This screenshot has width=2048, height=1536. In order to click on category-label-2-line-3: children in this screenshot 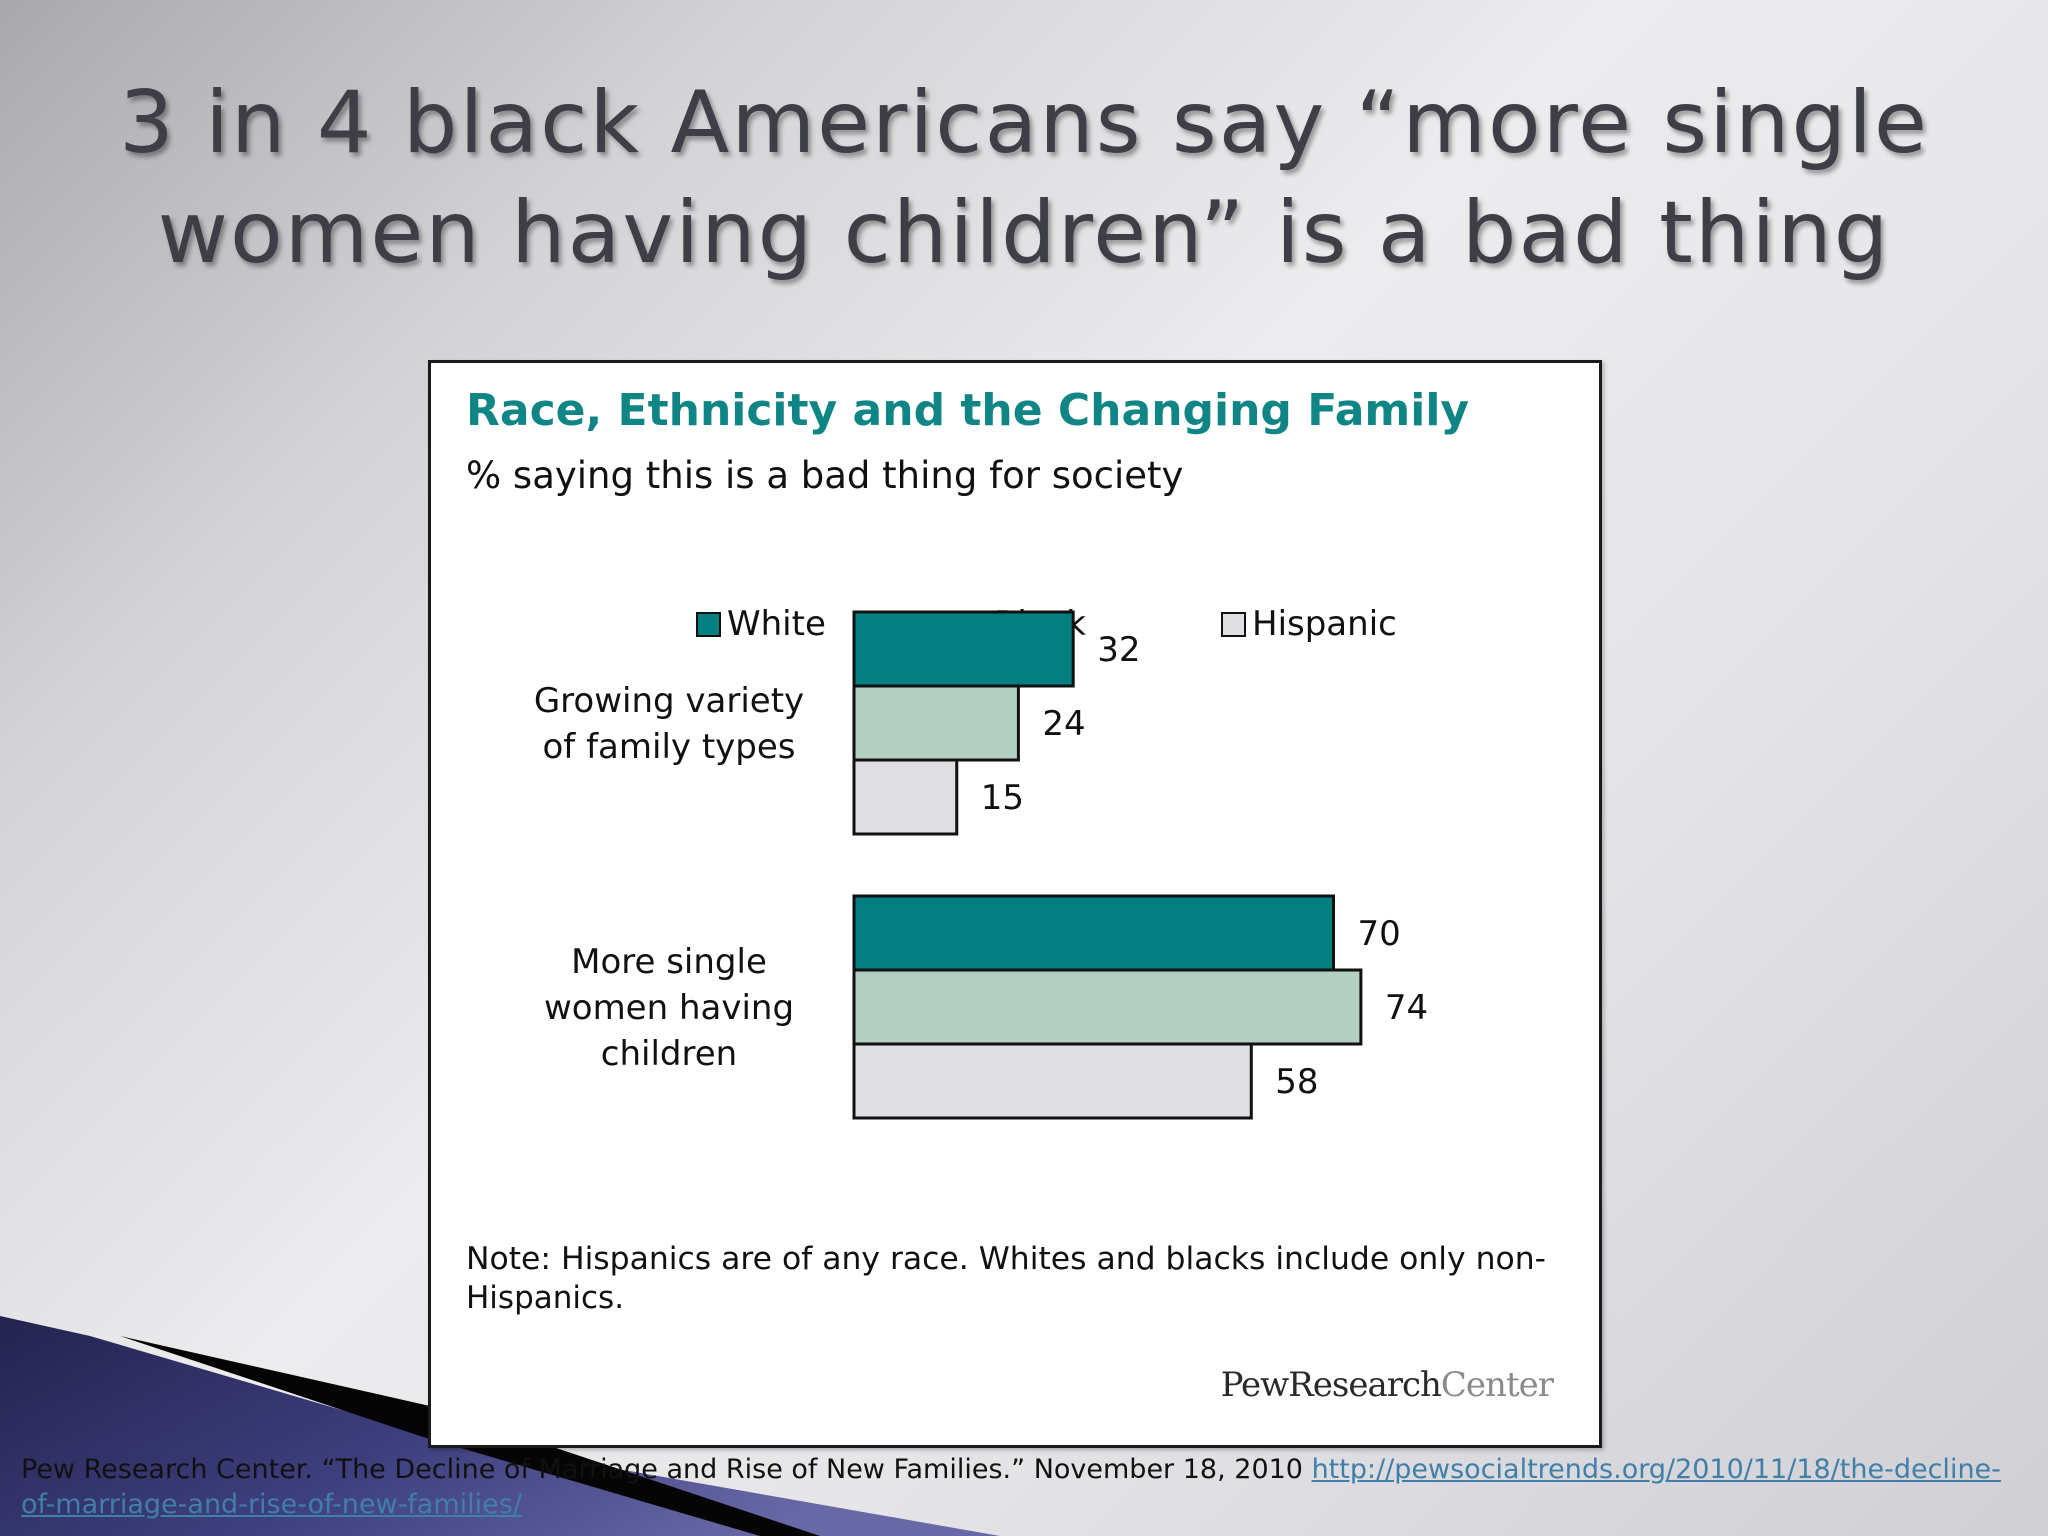, I will do `click(669, 1054)`.